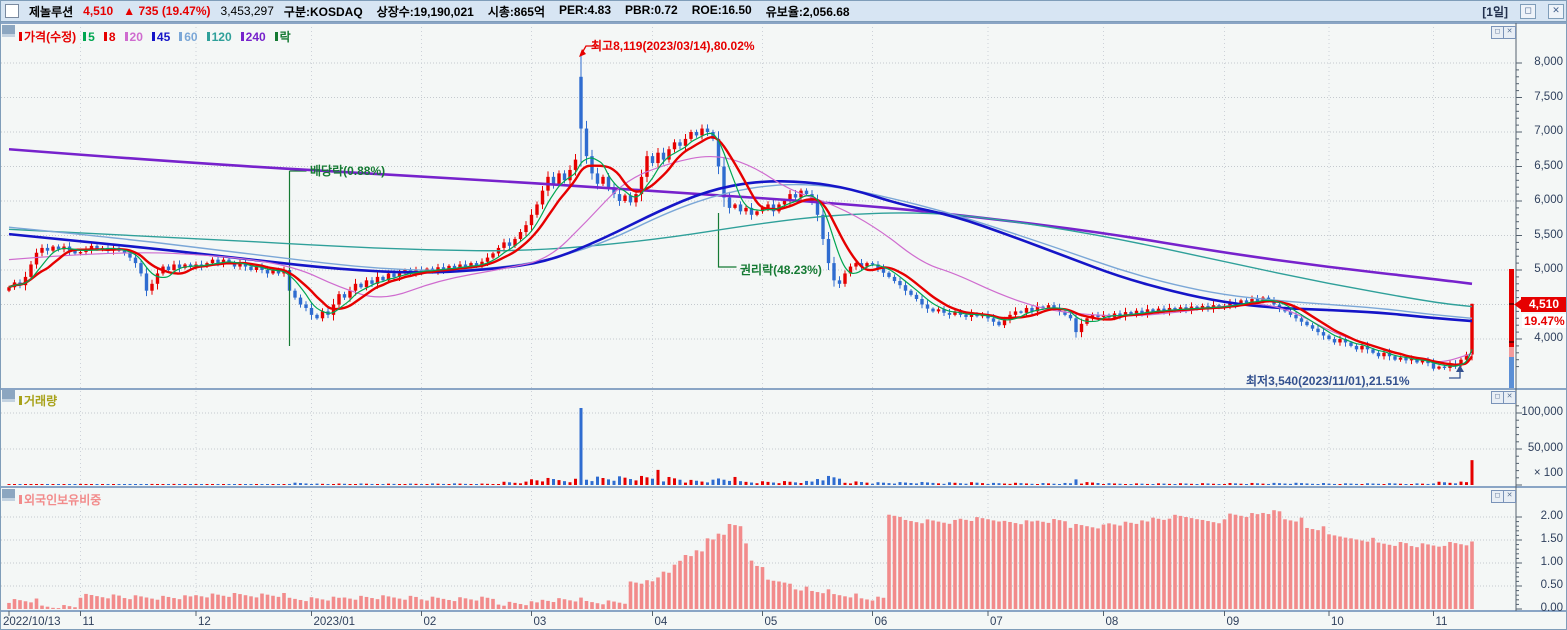 This screenshot has width=1567, height=630. I want to click on legend-ma-60: 60, so click(188, 36).